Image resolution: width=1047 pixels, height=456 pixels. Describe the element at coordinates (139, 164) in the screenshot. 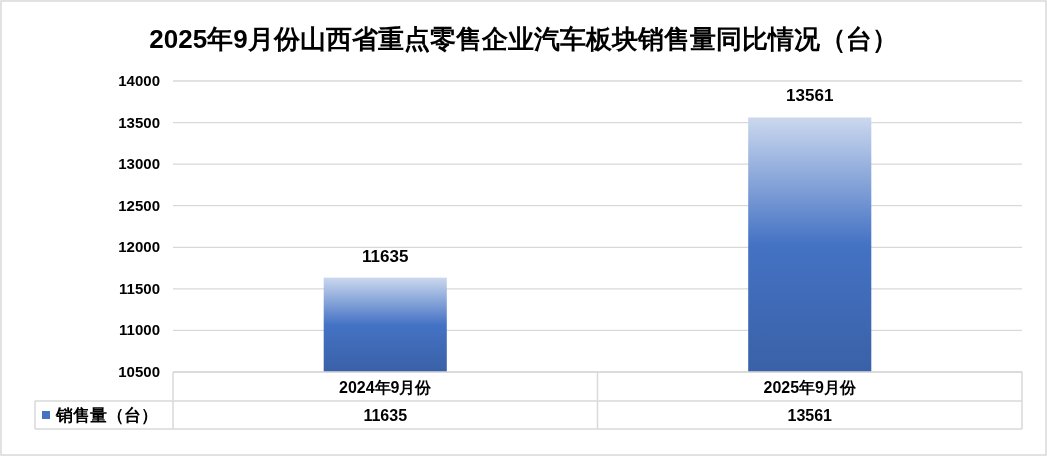

I see `y-tick-label: 13000` at that location.